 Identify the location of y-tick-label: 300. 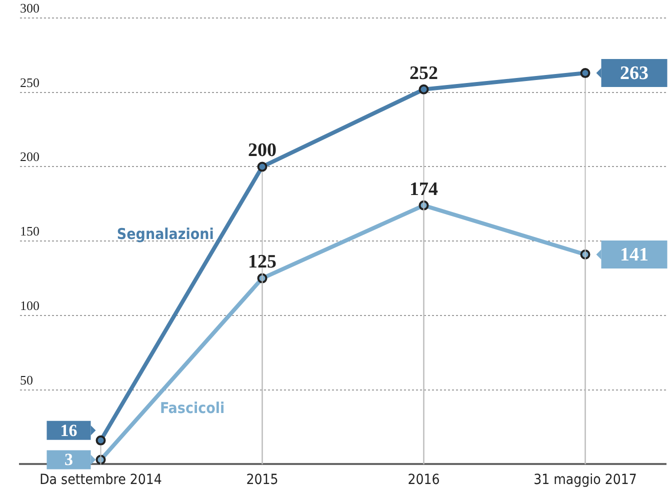
(30, 8).